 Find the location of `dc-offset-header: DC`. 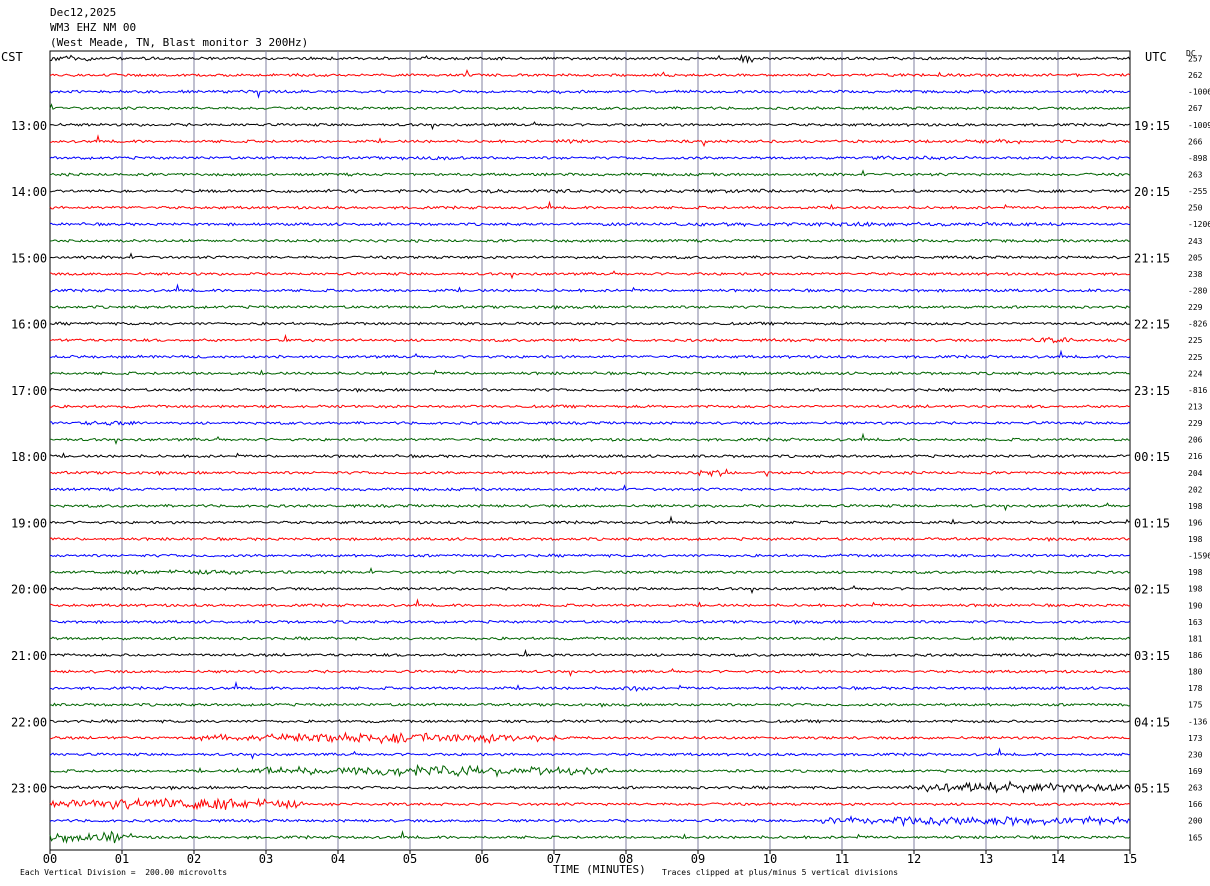

dc-offset-header: DC is located at coordinates (1191, 53).